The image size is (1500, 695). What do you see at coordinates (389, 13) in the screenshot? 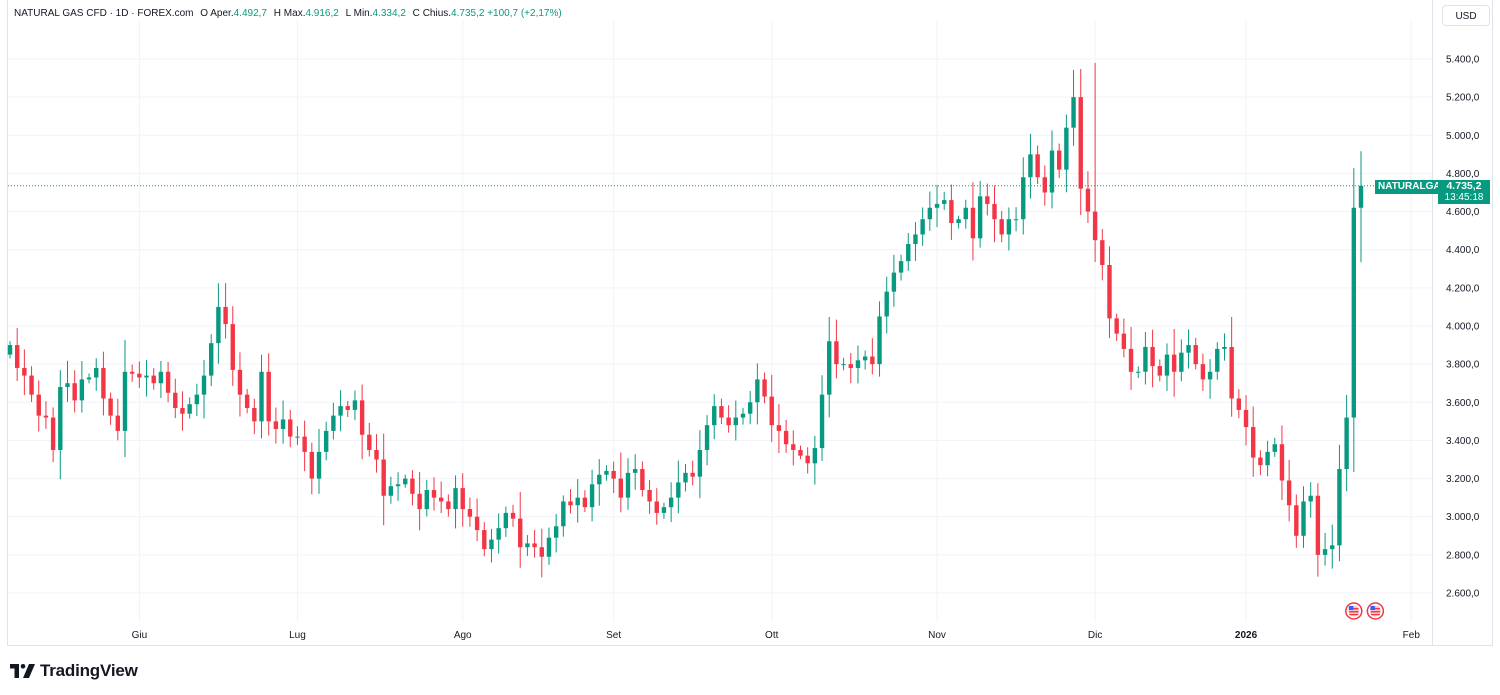
I see `legend-low-value: 4.334,2` at bounding box center [389, 13].